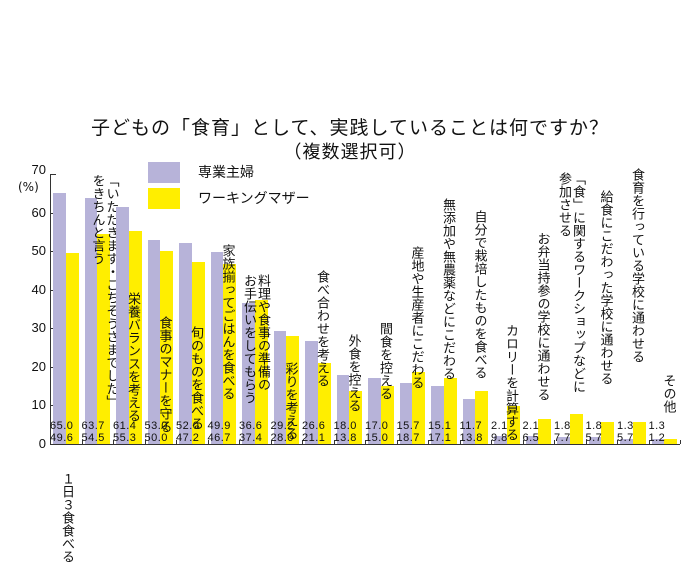  What do you see at coordinates (50, 309) in the screenshot?
I see `y-axis` at bounding box center [50, 309].